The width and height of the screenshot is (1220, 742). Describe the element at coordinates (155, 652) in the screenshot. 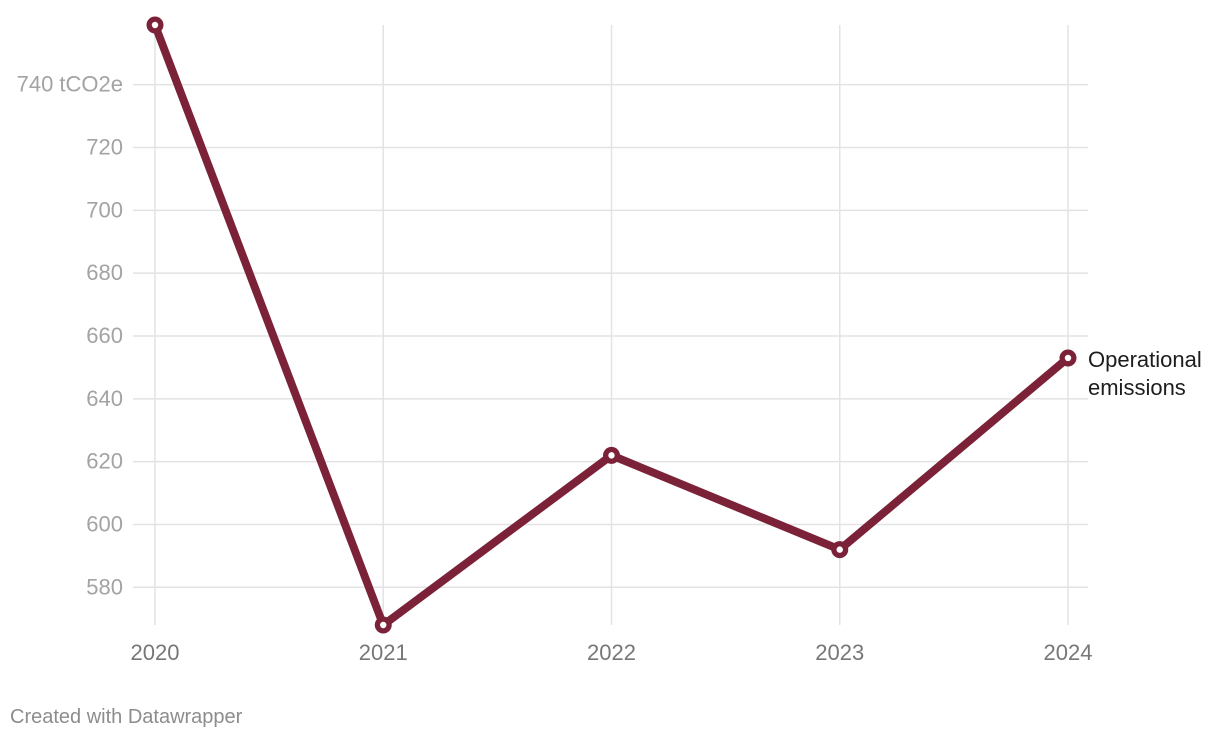

I see `x-tick-label: 2020` at that location.